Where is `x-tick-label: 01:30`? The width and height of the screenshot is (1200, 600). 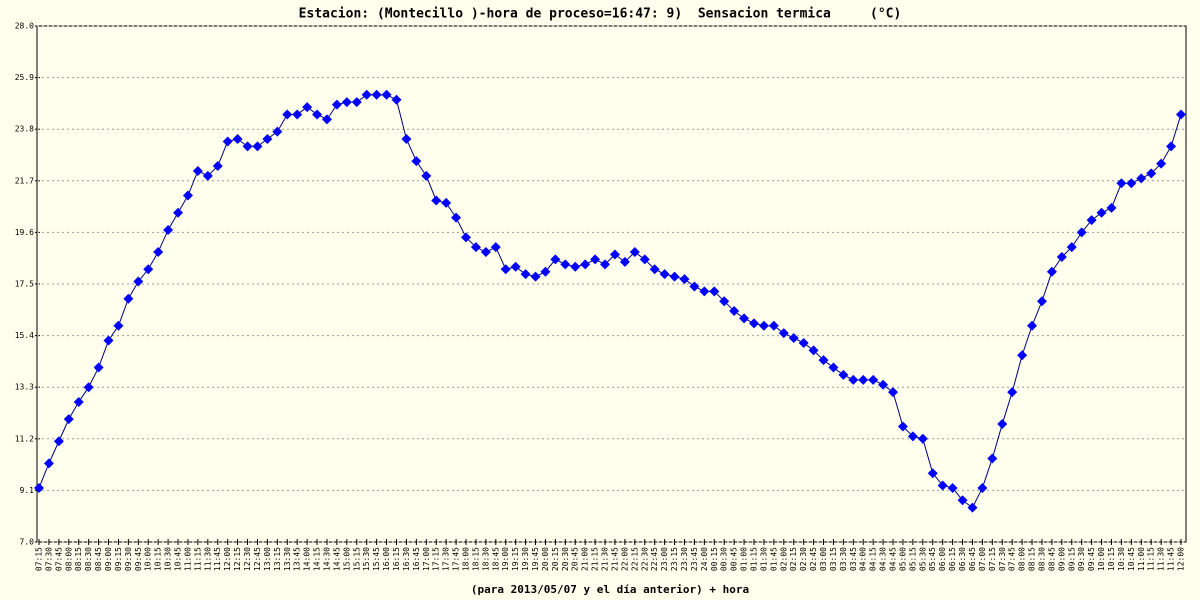
x-tick-label: 01:30 is located at coordinates (763, 559).